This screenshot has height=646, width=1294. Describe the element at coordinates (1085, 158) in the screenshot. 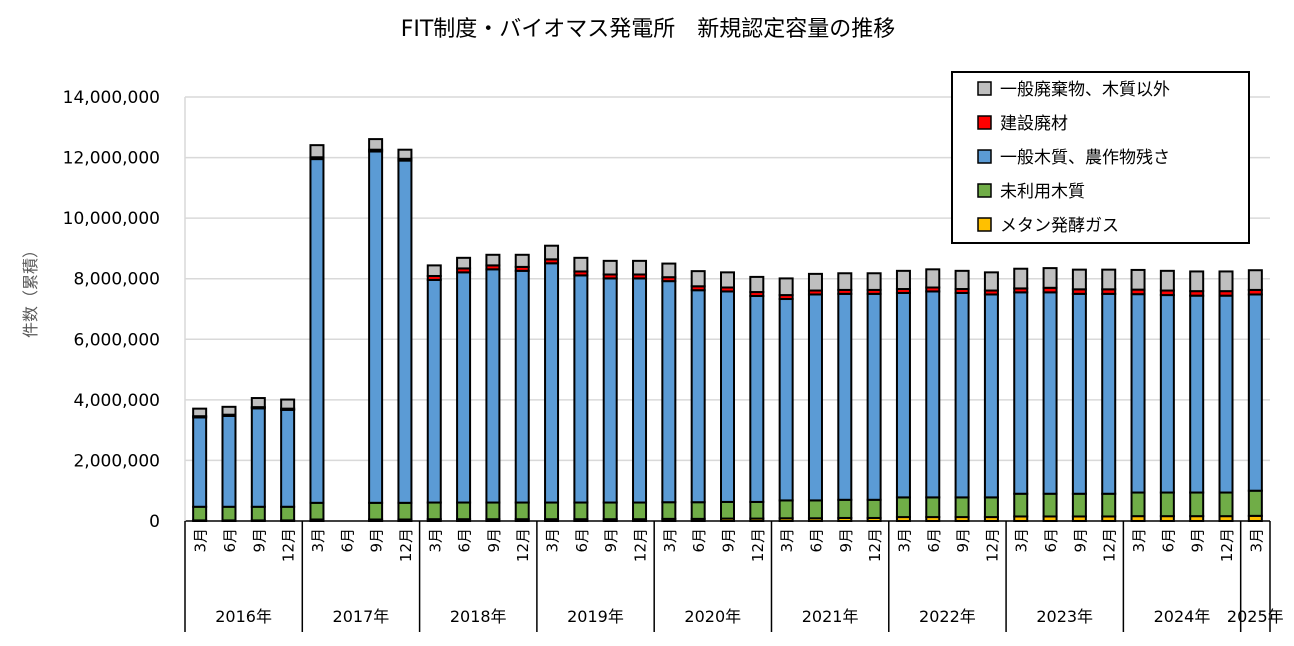

I see `legend-label: 一般木質、農作物残さ` at that location.